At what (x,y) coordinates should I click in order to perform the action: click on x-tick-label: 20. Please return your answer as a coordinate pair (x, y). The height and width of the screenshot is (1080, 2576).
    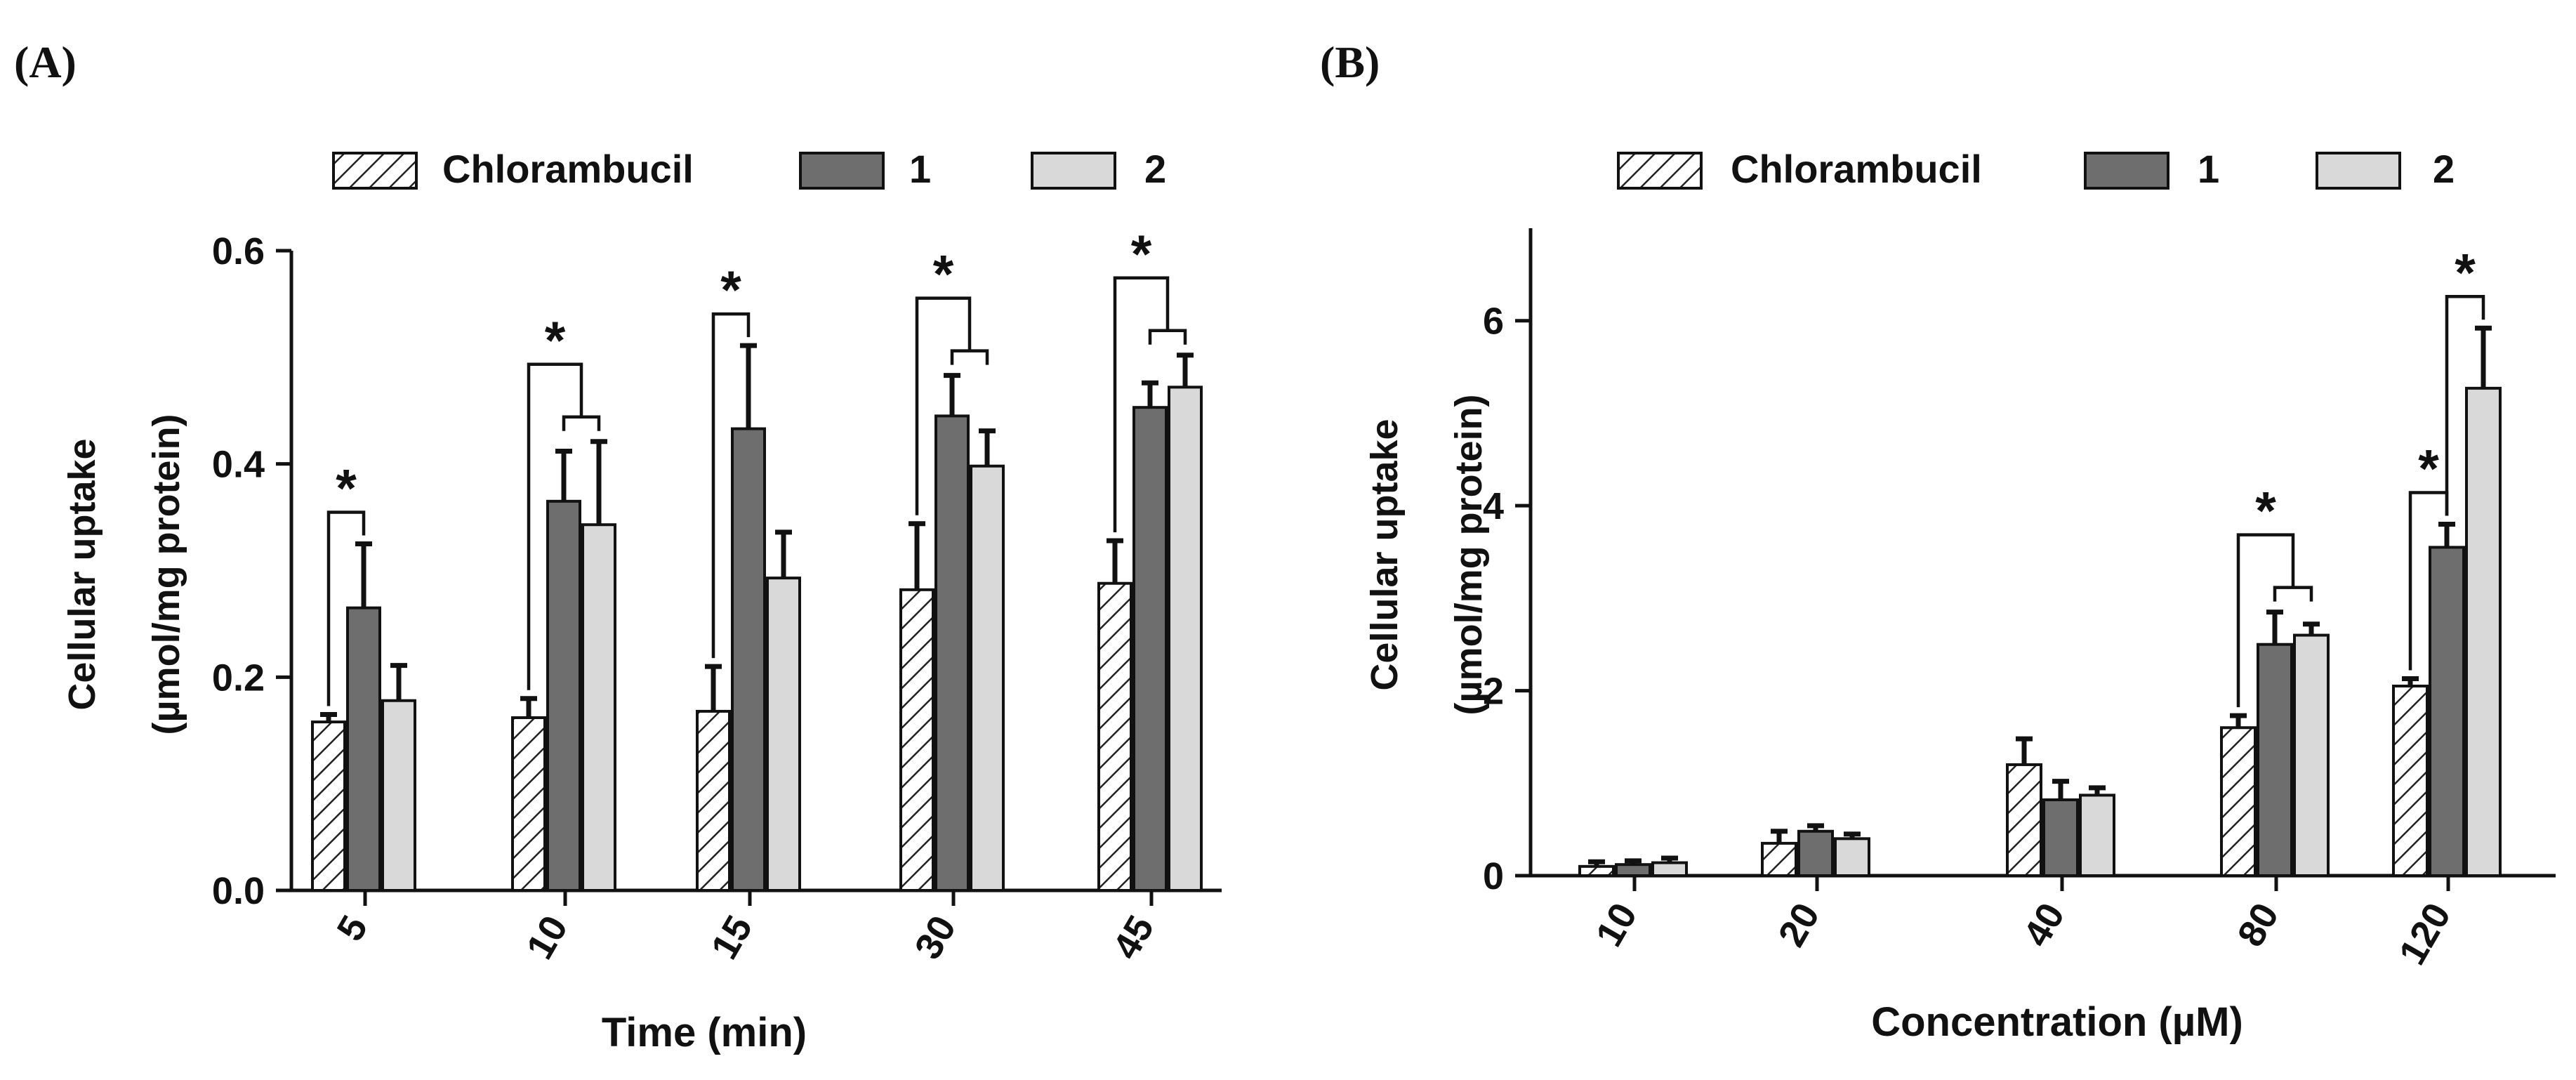
    Looking at the image, I should click on (1799, 925).